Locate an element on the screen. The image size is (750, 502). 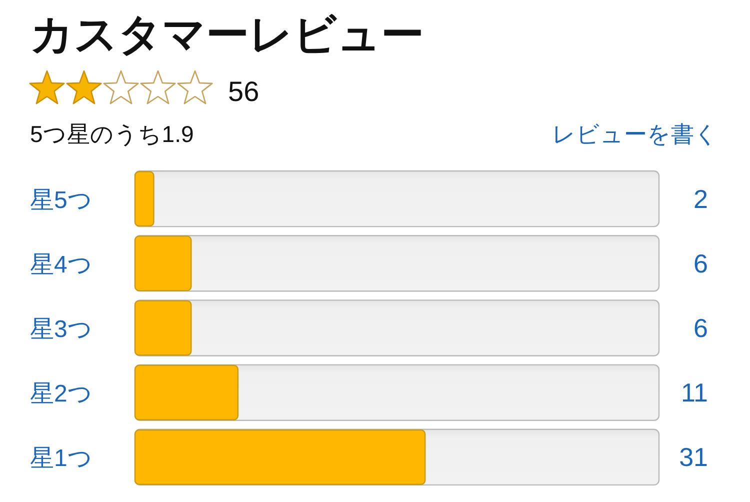
y-tick-label: 星4つ is located at coordinates (61, 264).